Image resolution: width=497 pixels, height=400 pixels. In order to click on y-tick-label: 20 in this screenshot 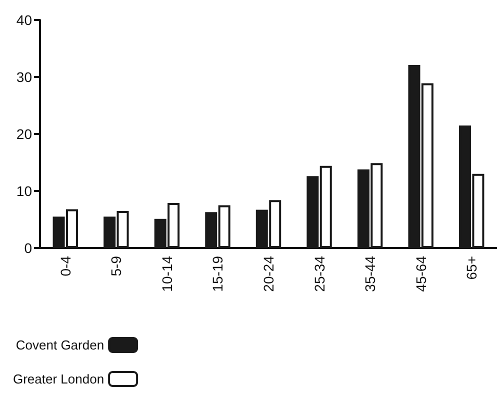, I will do `click(24, 134)`.